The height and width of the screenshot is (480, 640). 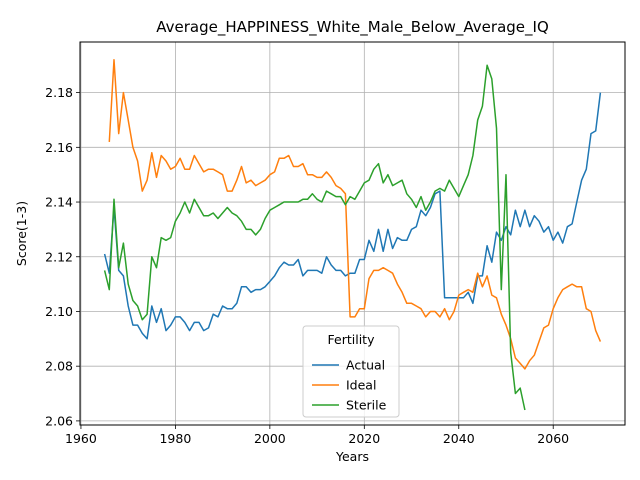 I want to click on y-axis-ticks: 2.06 2.08 2.10 2.12 2.14 2.16 2.18, so click(x=62, y=256).